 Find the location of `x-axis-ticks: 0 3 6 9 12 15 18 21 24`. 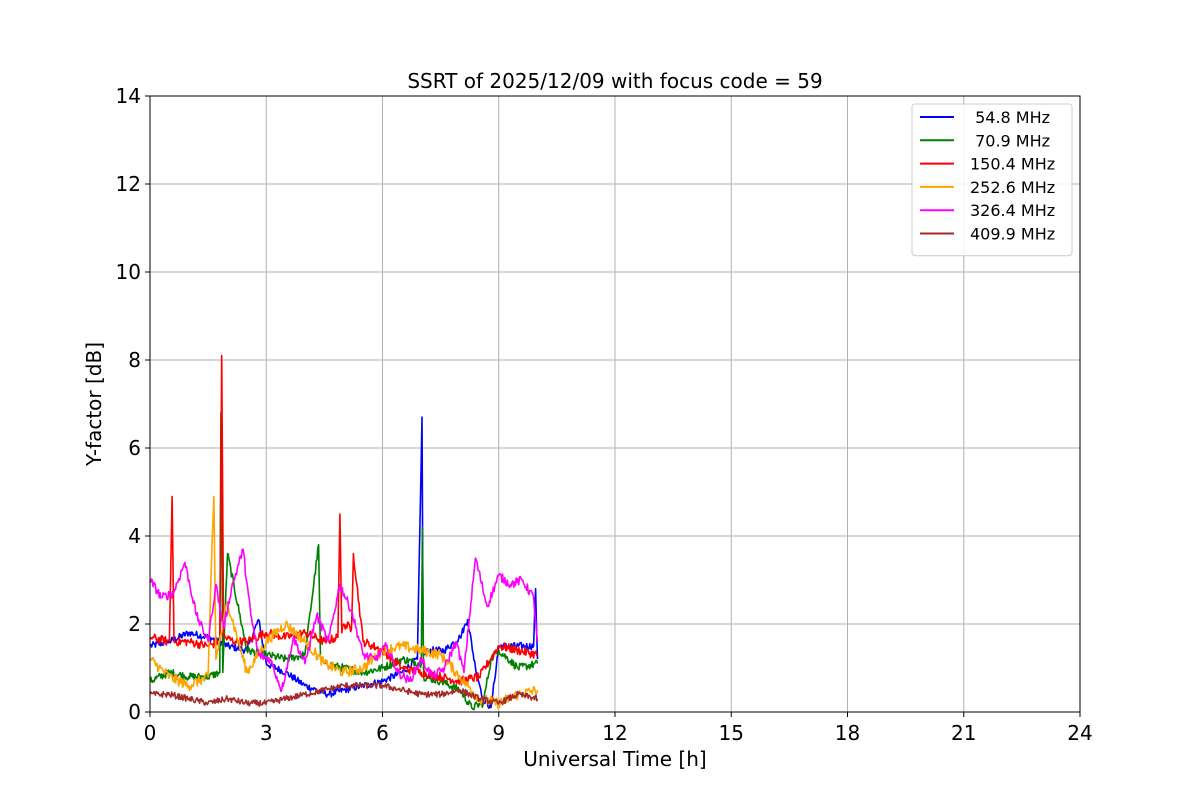

x-axis-ticks: 0 3 6 9 12 15 18 21 24 is located at coordinates (618, 728).